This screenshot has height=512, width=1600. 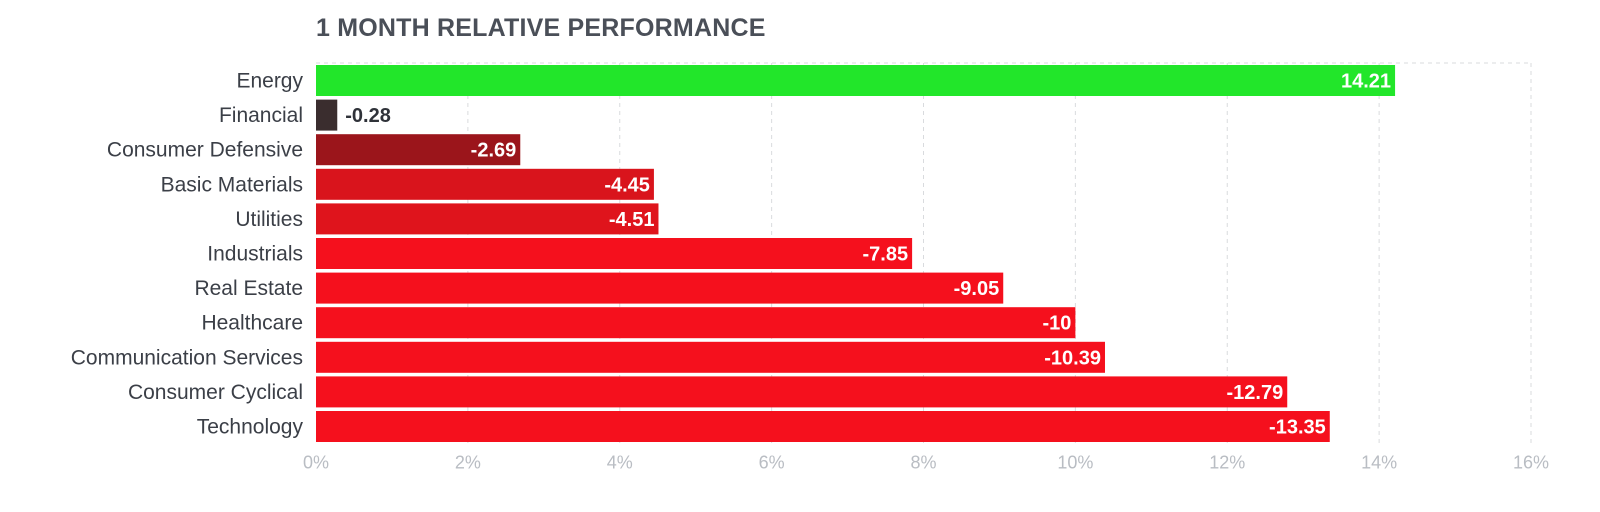 I want to click on x-tick-label: 16%, so click(x=1531, y=463).